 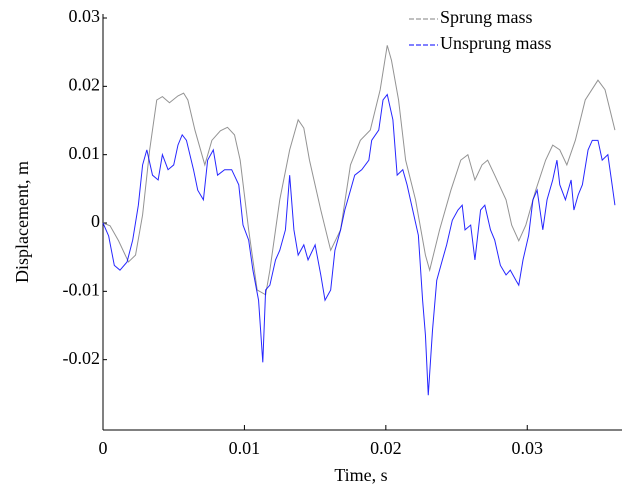 I want to click on y-tick-label: 0.01, so click(x=85, y=153).